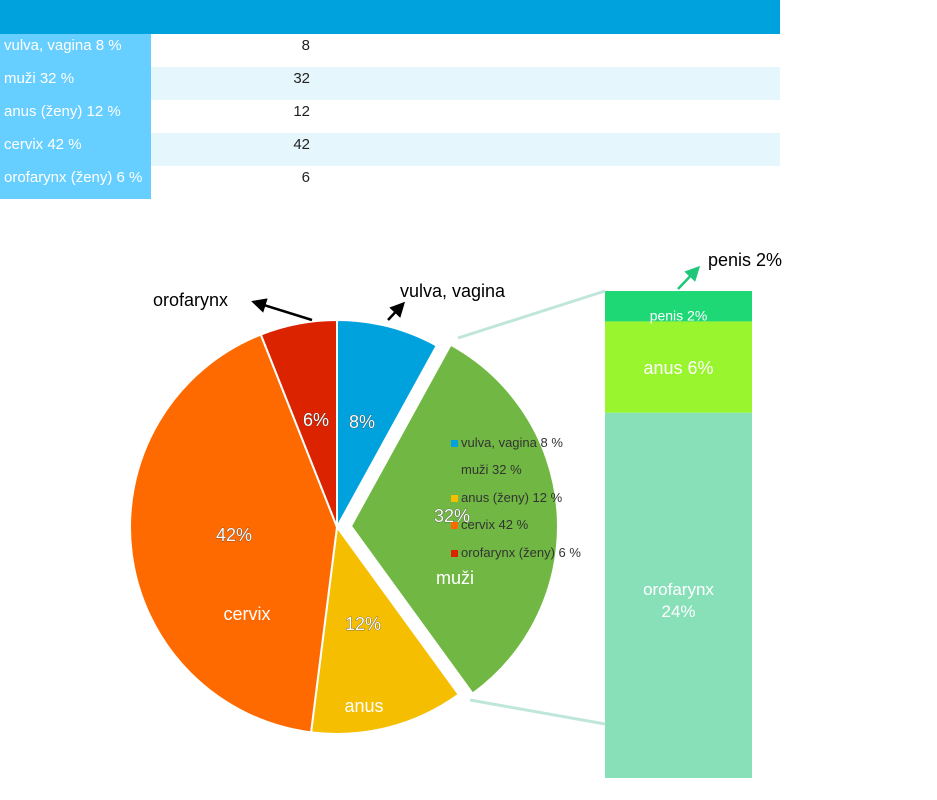  What do you see at coordinates (678, 589) in the screenshot?
I see `bar-segment-label: orofarynx` at bounding box center [678, 589].